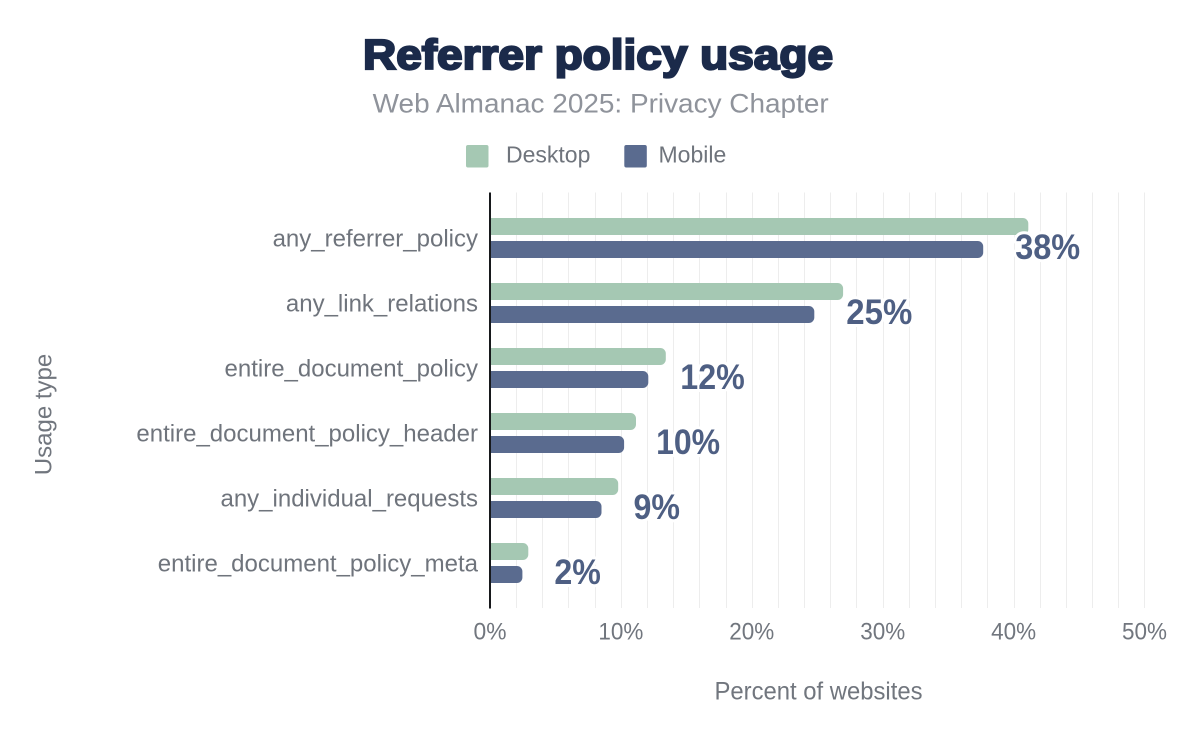 This screenshot has height=742, width=1200. What do you see at coordinates (657, 507) in the screenshot?
I see `svg-text: 9%` at bounding box center [657, 507].